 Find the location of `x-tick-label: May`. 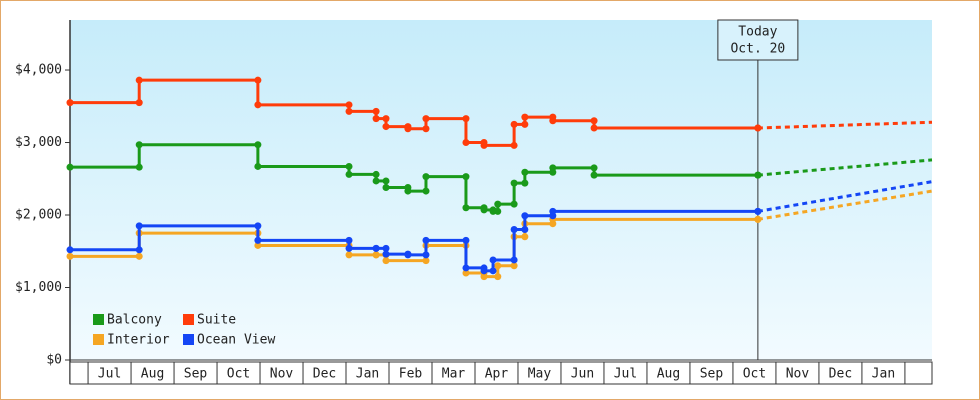

x-tick-label: May is located at coordinates (540, 374).